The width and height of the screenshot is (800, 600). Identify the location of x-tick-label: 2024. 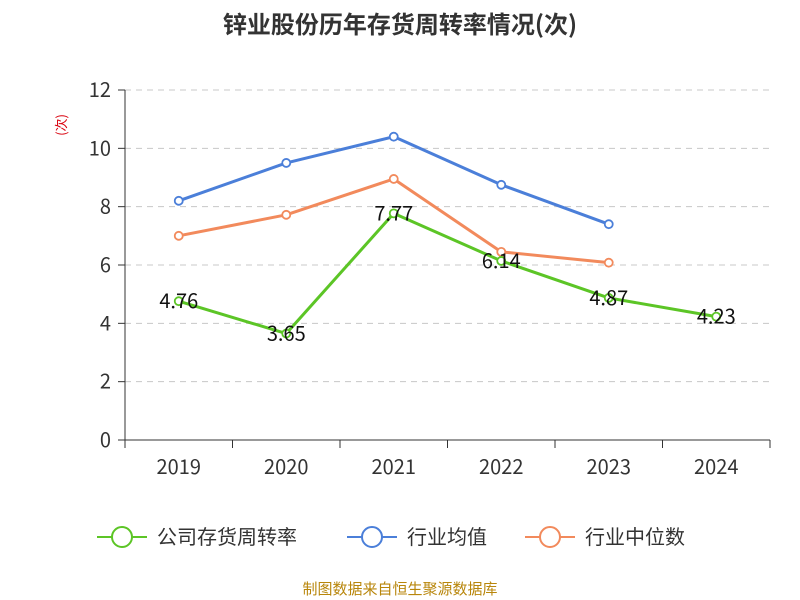
(716, 465).